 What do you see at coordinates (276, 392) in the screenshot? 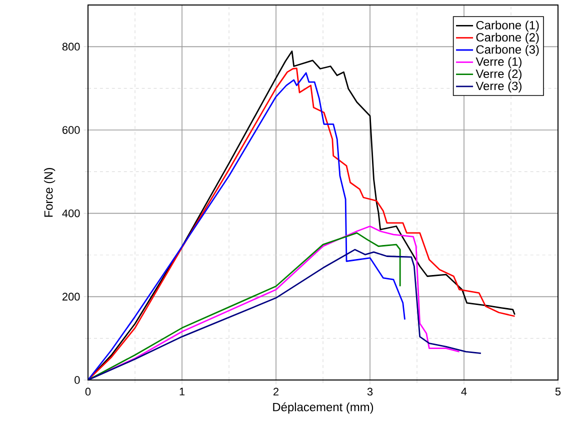
I see `x-tick-label: 2` at bounding box center [276, 392].